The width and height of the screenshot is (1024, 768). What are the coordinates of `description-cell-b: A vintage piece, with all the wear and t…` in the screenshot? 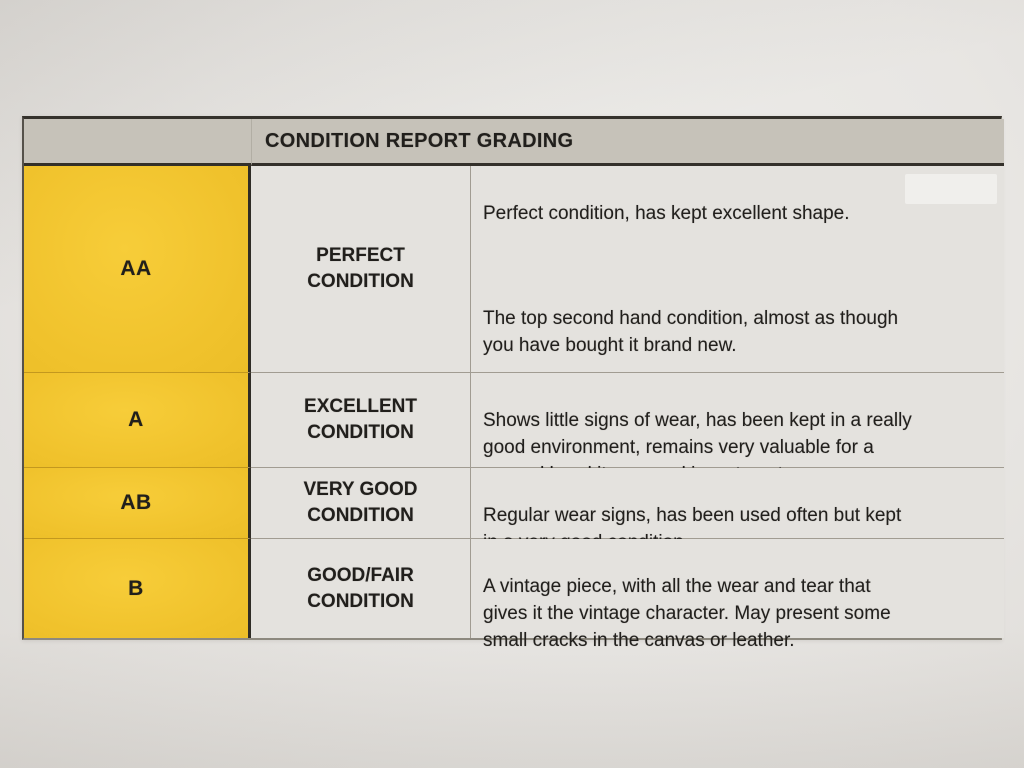 It's located at (737, 595).